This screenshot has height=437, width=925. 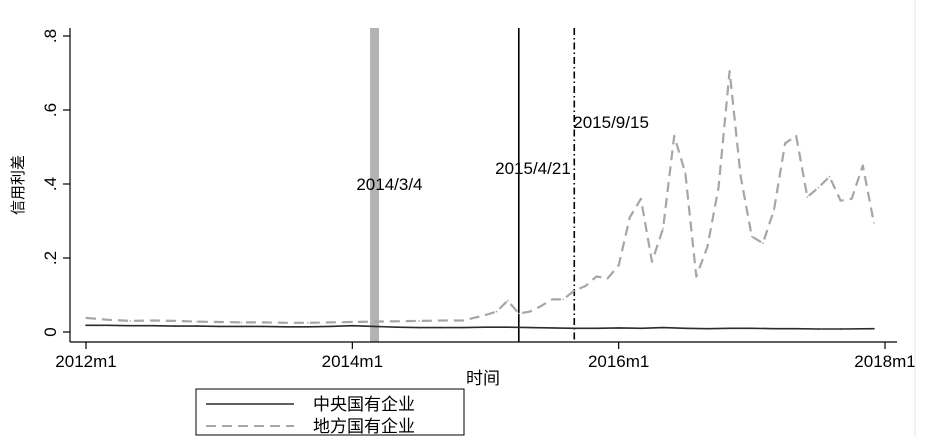 I want to click on y-axis-label: 信用利差, so click(x=18, y=185).